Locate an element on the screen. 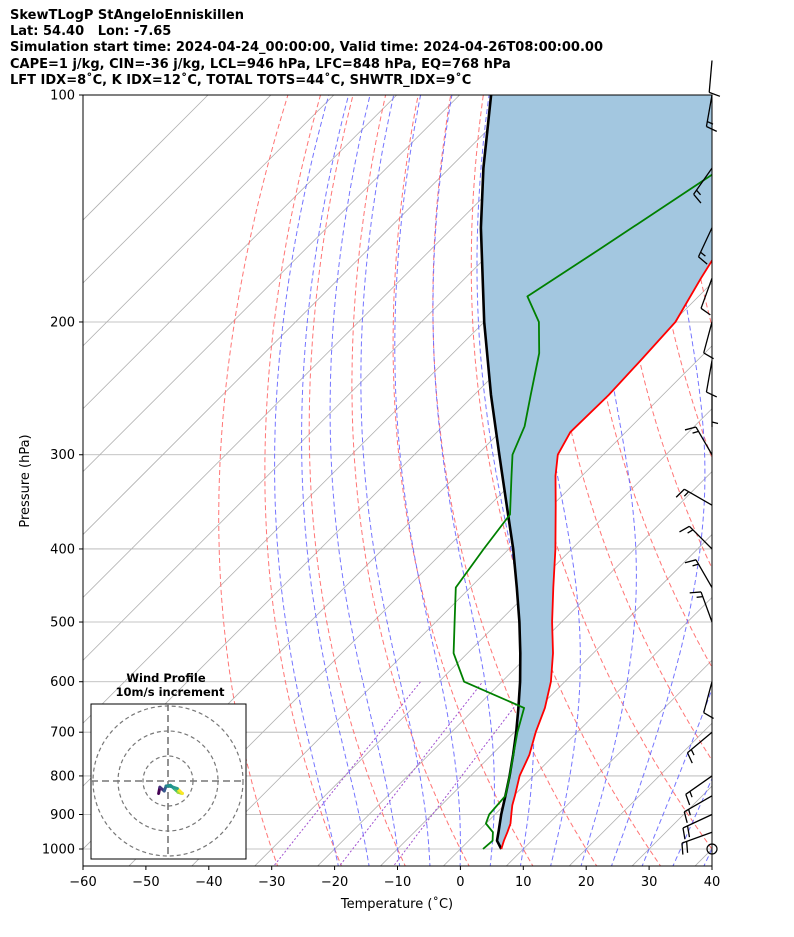 The width and height of the screenshot is (794, 937). y-tick-label: 900 is located at coordinates (62, 815).